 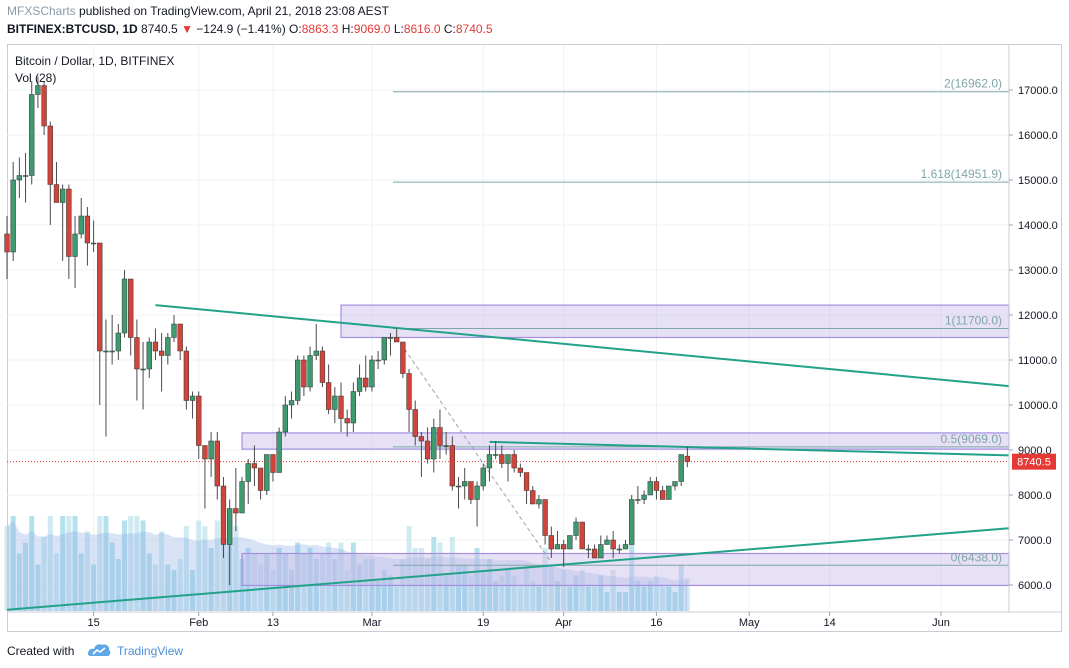 I want to click on close-label: C:, so click(x=449, y=29).